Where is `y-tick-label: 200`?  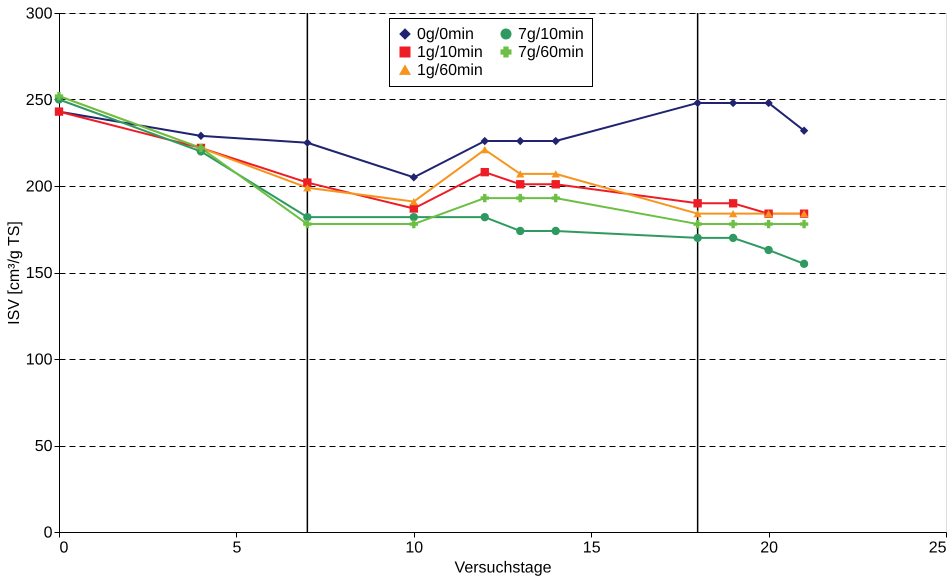
y-tick-label: 200 is located at coordinates (39, 187).